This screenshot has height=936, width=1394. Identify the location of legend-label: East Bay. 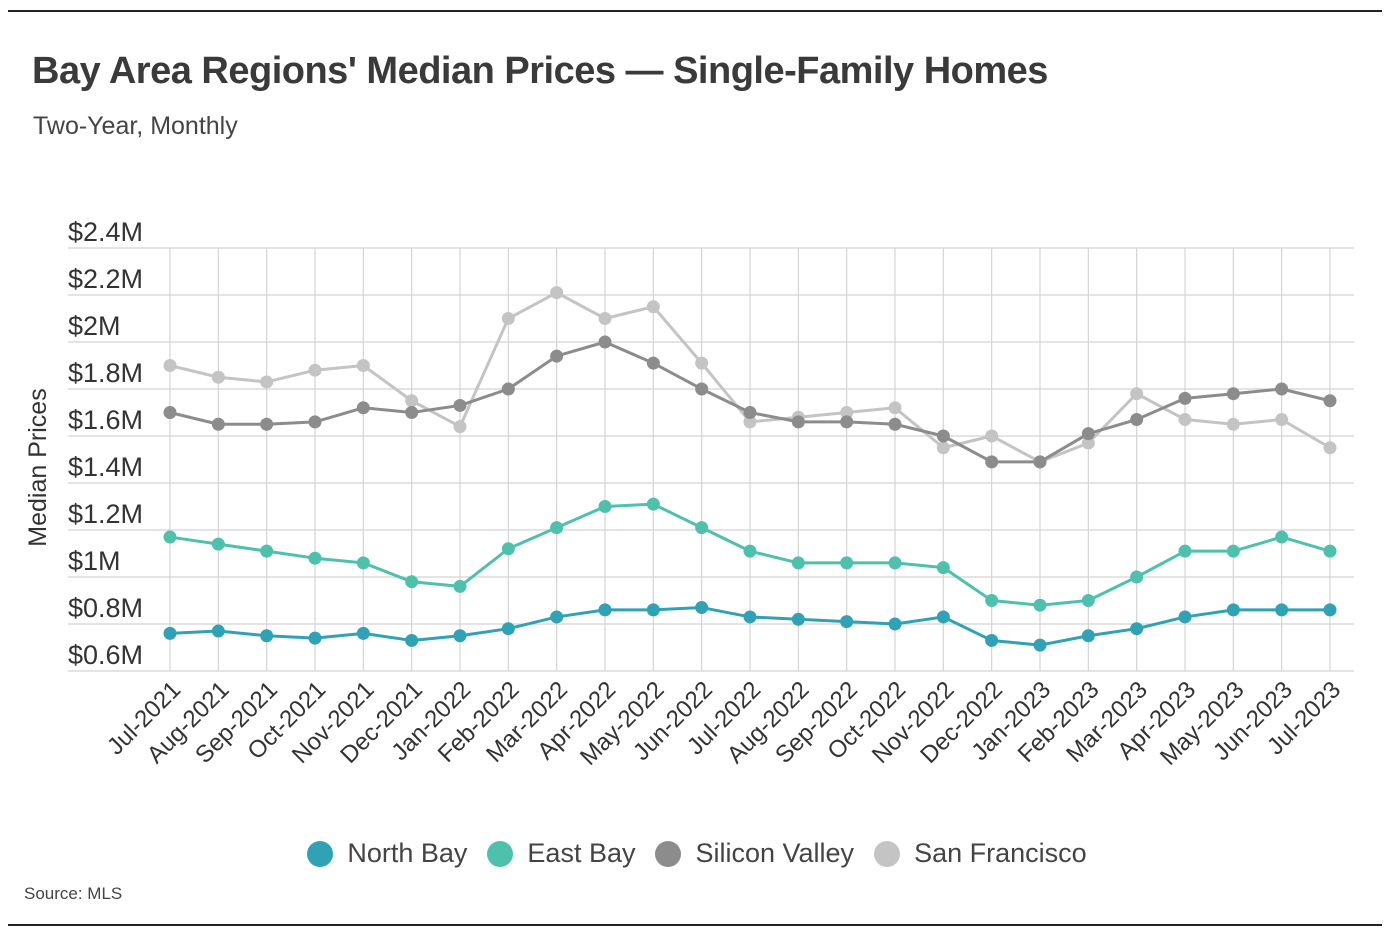
(581, 853).